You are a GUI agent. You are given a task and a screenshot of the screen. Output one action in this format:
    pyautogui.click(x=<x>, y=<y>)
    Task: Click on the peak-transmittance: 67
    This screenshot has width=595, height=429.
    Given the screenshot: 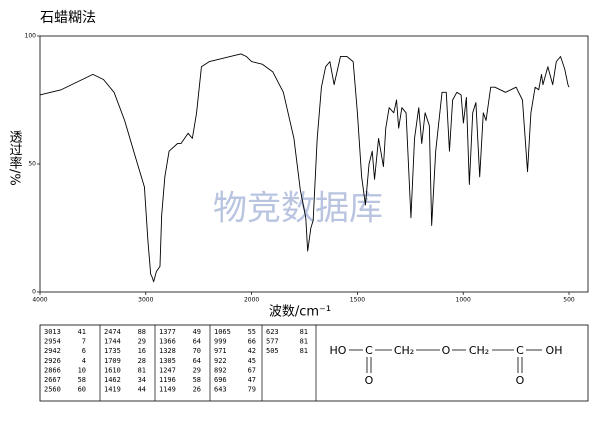 What is the action you would take?
    pyautogui.click(x=252, y=370)
    